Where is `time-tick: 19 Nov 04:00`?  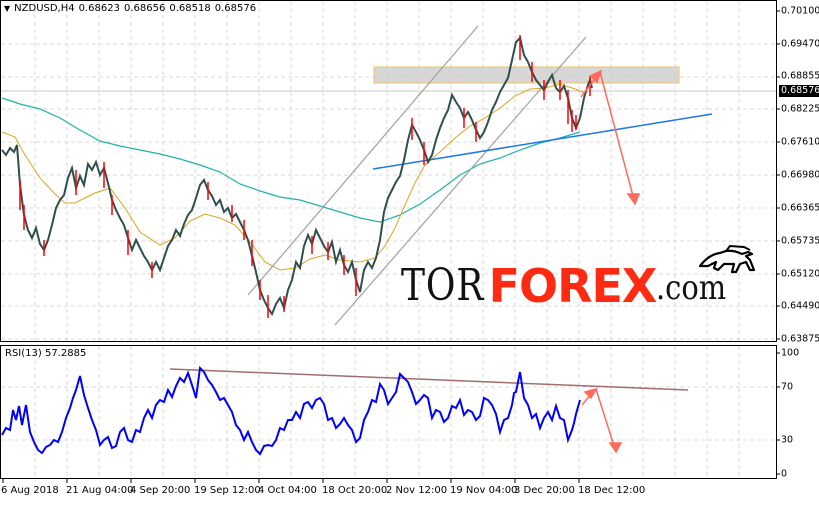 time-tick: 19 Nov 04:00 is located at coordinates (484, 490).